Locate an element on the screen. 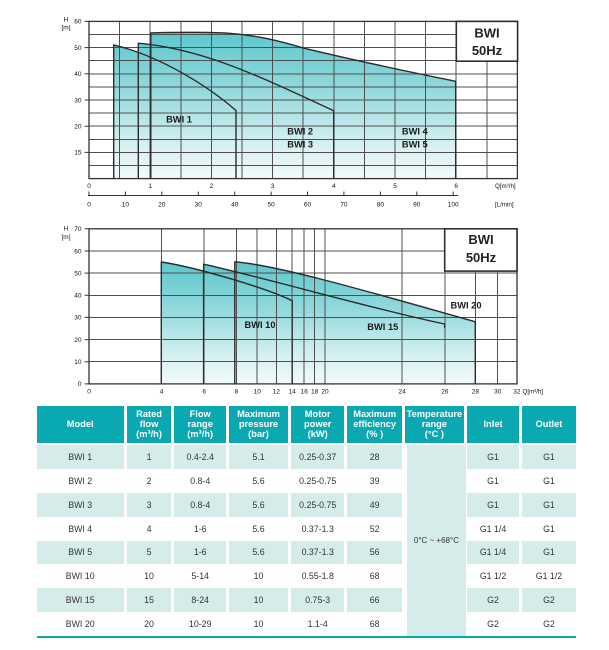  svg-text: 24 is located at coordinates (402, 392).